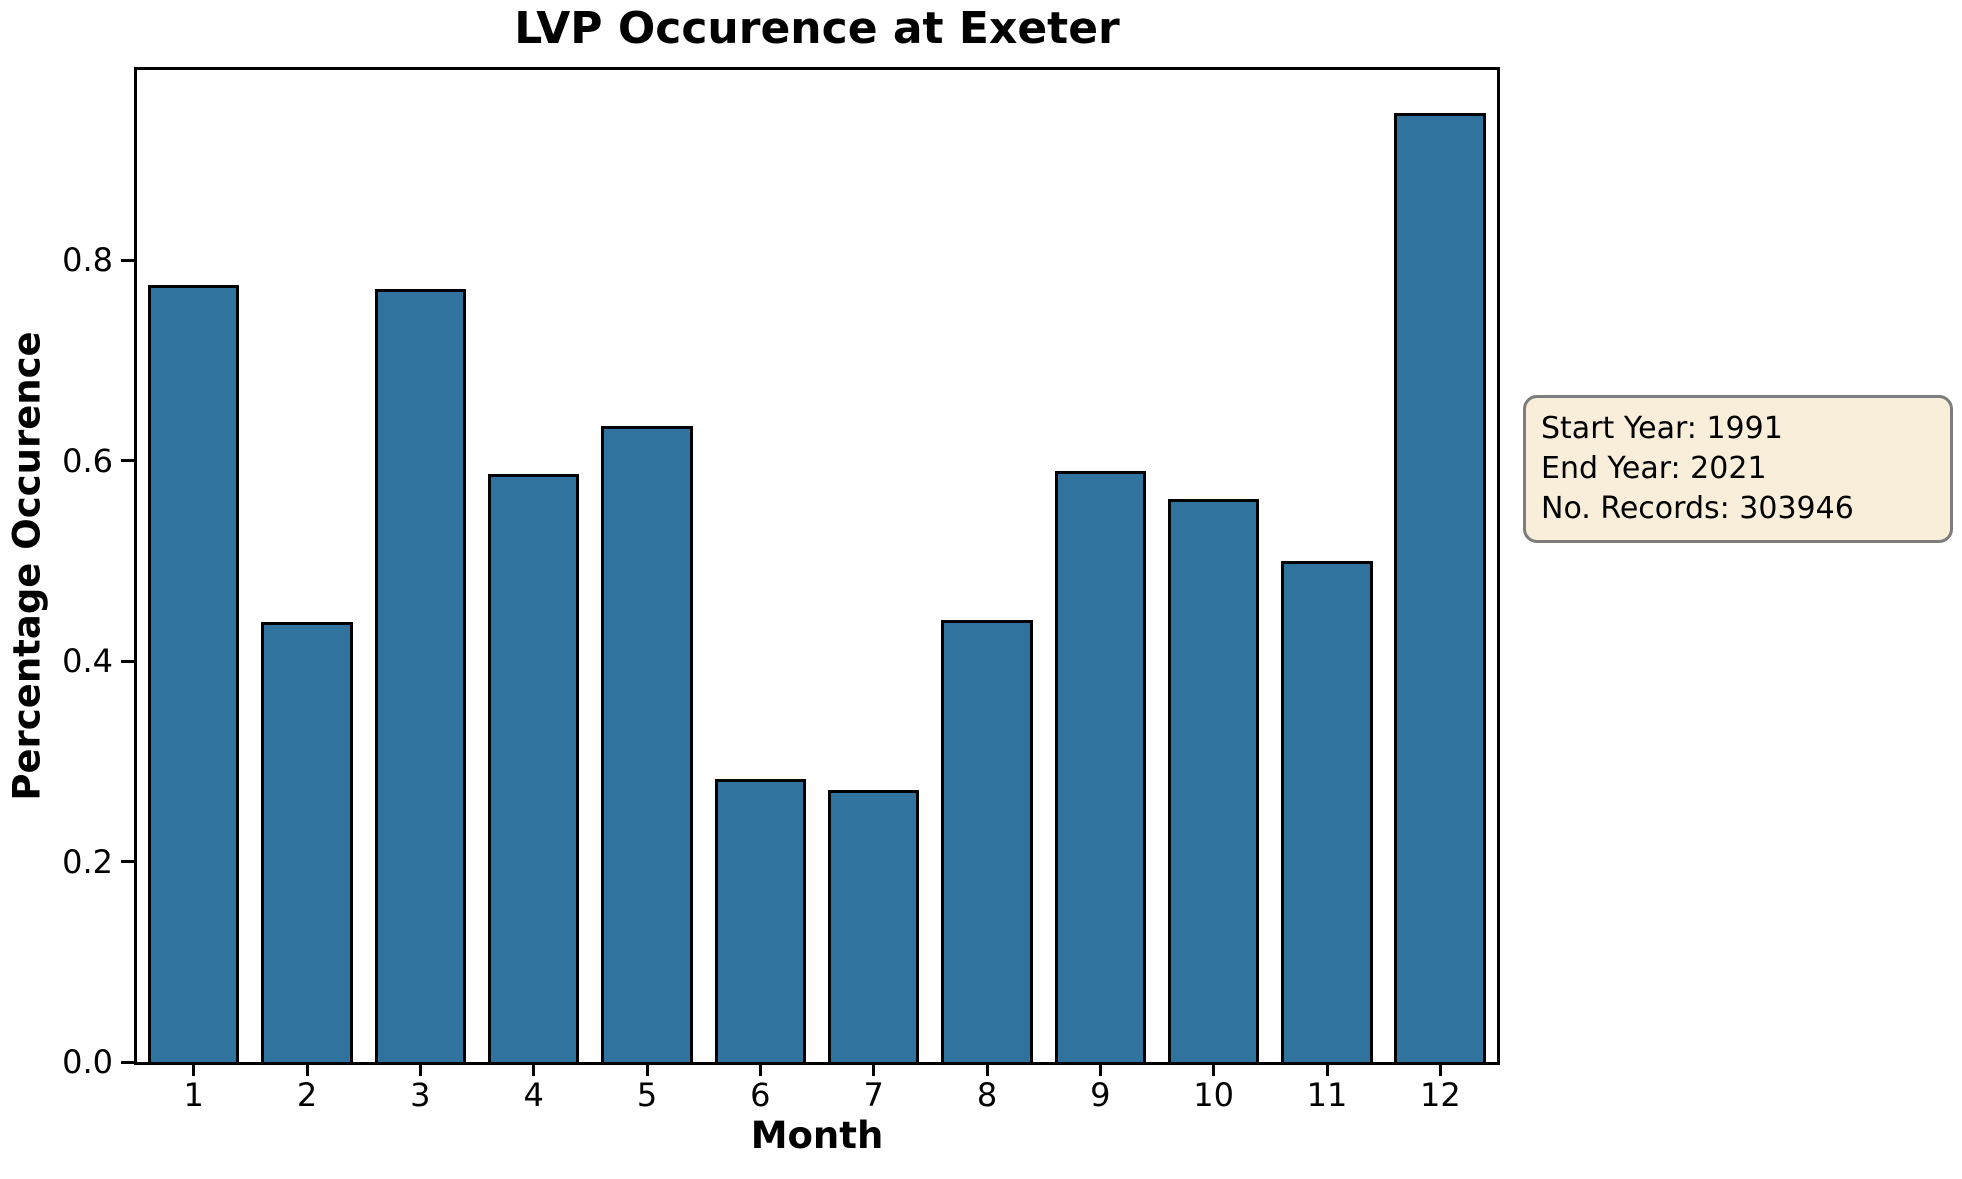 The width and height of the screenshot is (1962, 1179). Describe the element at coordinates (987, 1095) in the screenshot. I see `x-tick-label-8: 8` at that location.